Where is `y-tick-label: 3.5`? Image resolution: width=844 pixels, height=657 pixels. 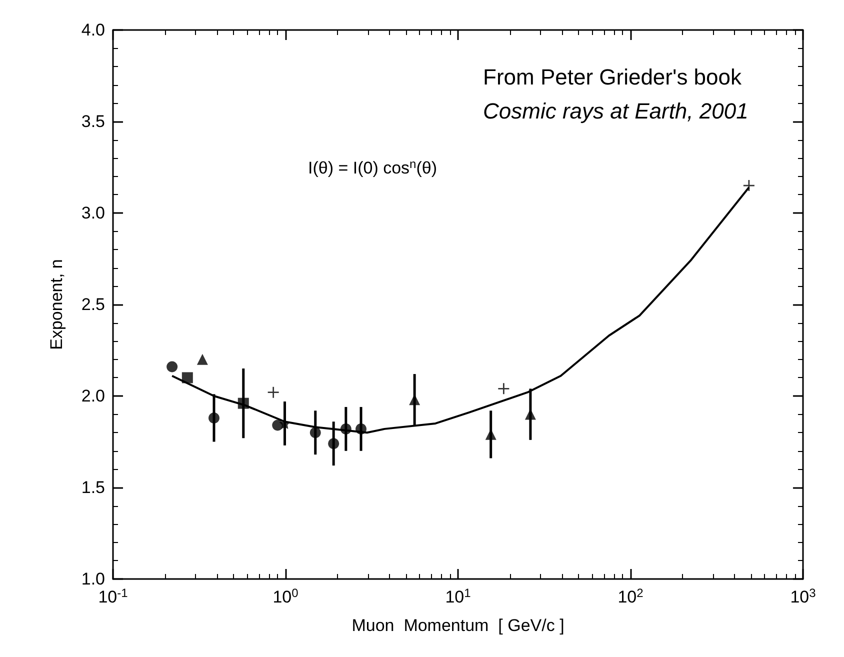
y-tick-label: 3.5 is located at coordinates (93, 121).